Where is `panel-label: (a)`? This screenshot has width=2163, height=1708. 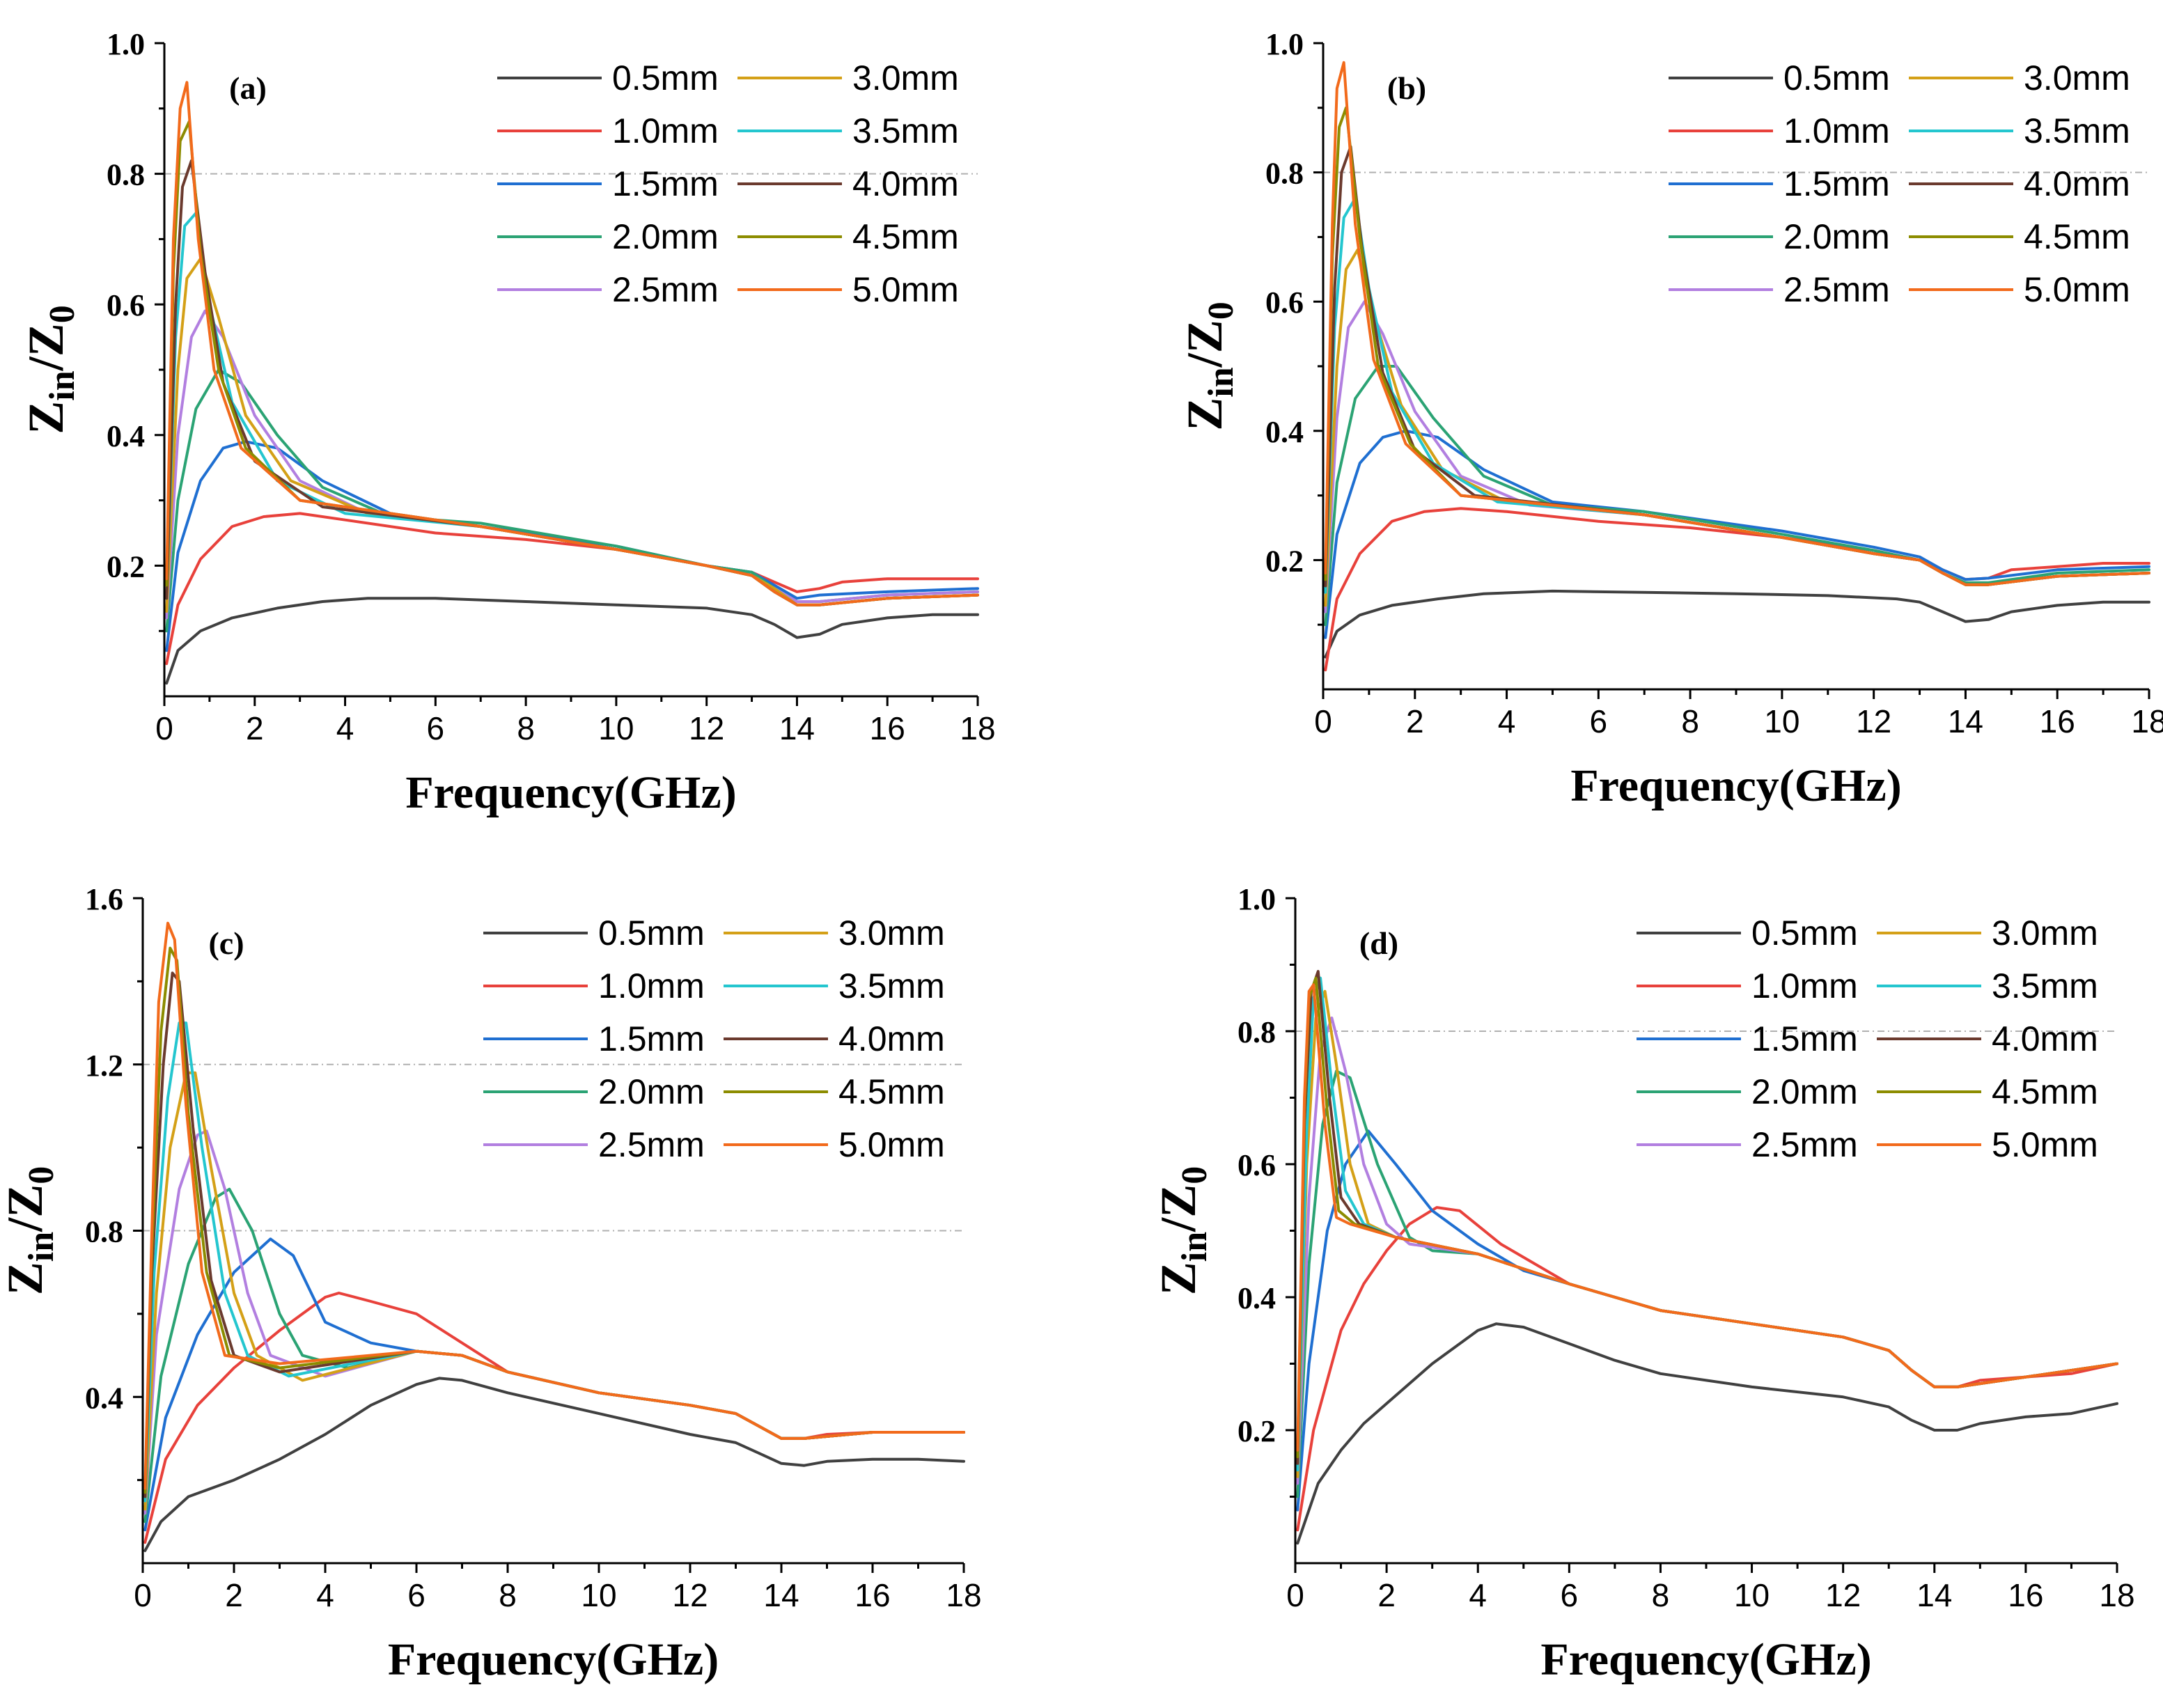
panel-label: (a) is located at coordinates (248, 88).